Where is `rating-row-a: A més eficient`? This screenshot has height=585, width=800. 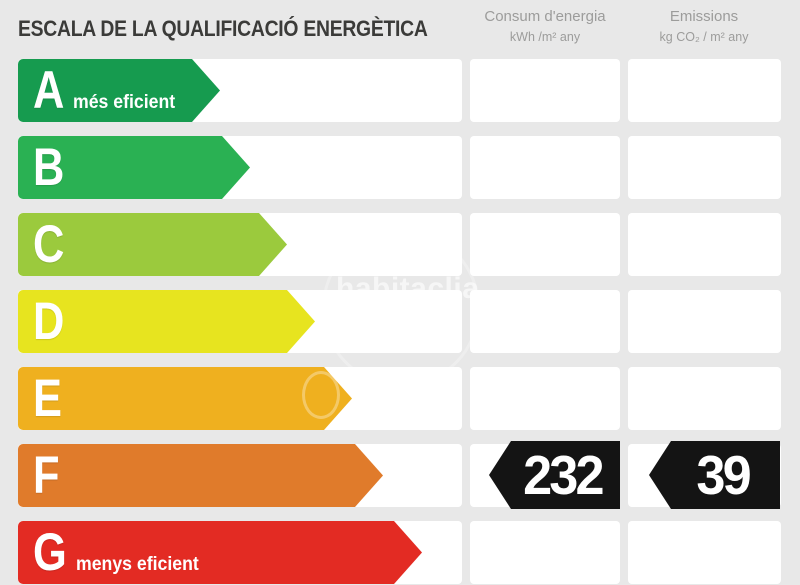 rating-row-a: A més eficient is located at coordinates (400, 90).